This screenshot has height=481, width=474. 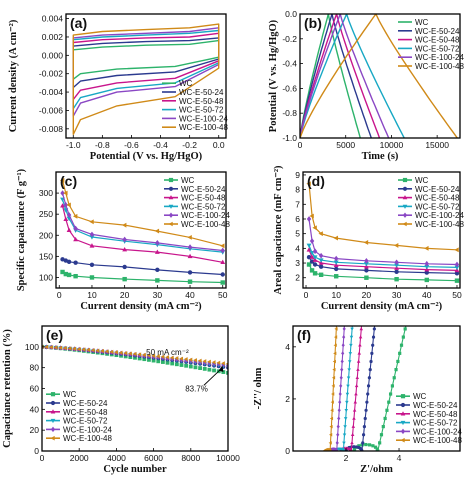 I want to click on y-tick-label: 0, so click(x=287, y=451).